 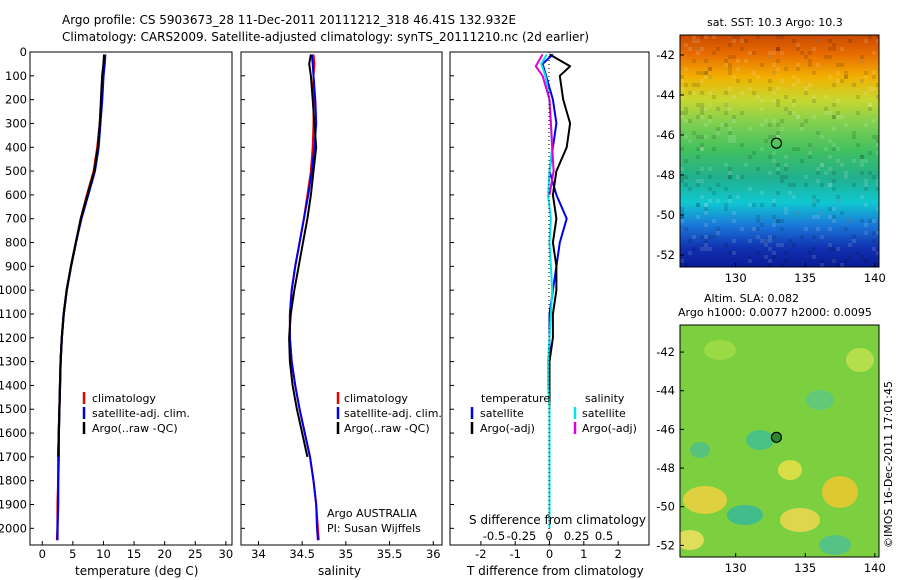 I want to click on depth-tick-label: 1400, so click(x=13, y=385).